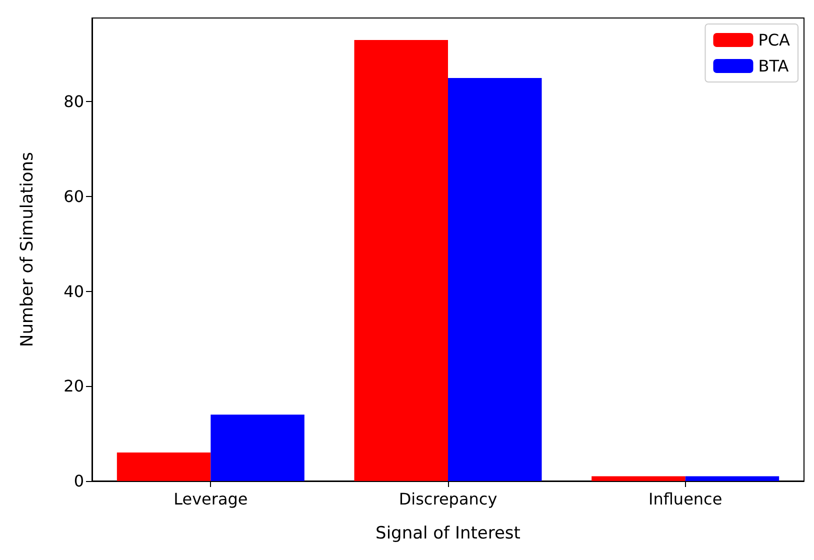 The image size is (814, 560). I want to click on y-tick-label: 80, so click(74, 102).